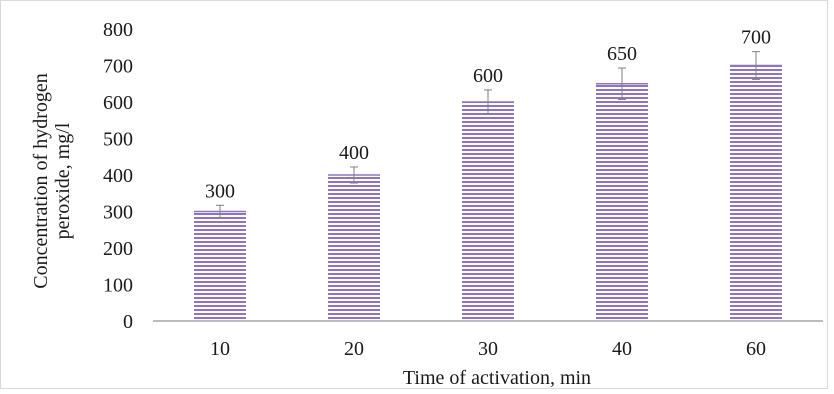 Image resolution: width=834 pixels, height=394 pixels. Describe the element at coordinates (118, 103) in the screenshot. I see `y-tick-label: 600` at that location.